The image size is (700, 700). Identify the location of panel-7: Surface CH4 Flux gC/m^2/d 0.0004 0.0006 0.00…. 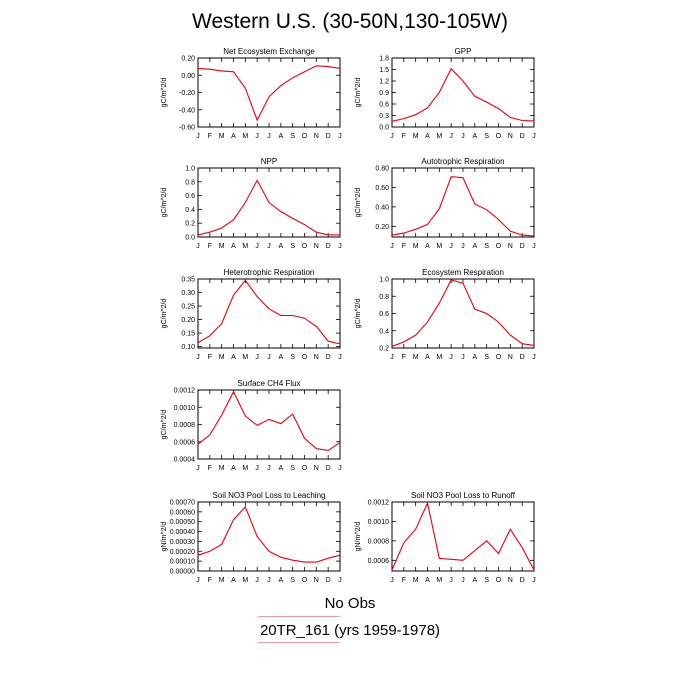
(251, 425).